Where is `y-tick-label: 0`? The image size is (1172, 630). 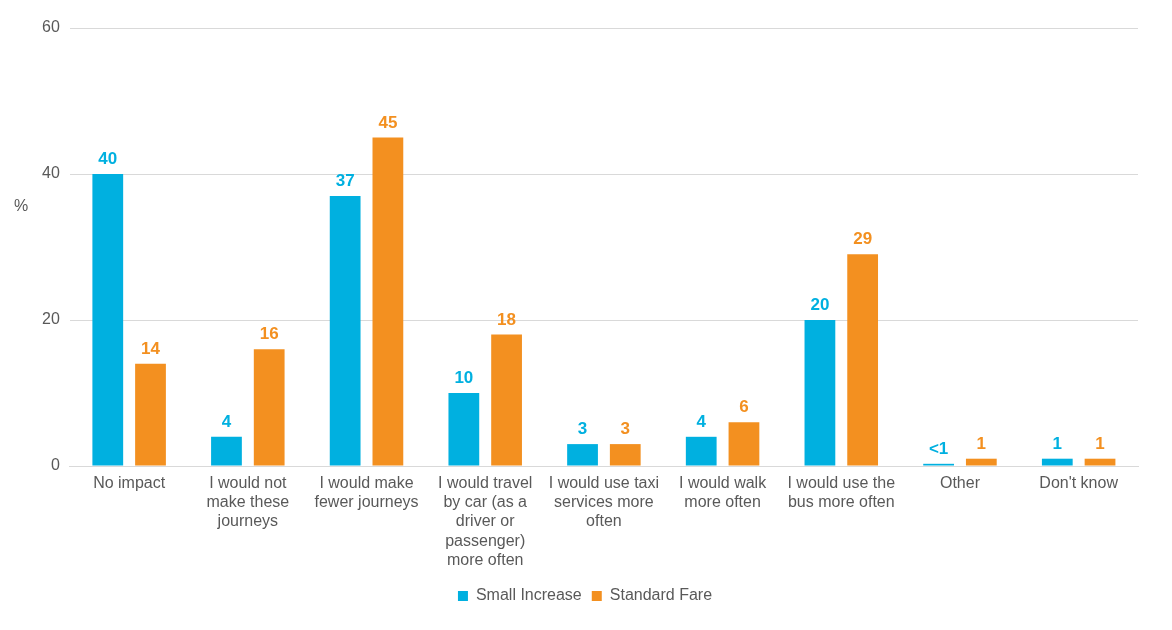 y-tick-label: 0 is located at coordinates (55, 465).